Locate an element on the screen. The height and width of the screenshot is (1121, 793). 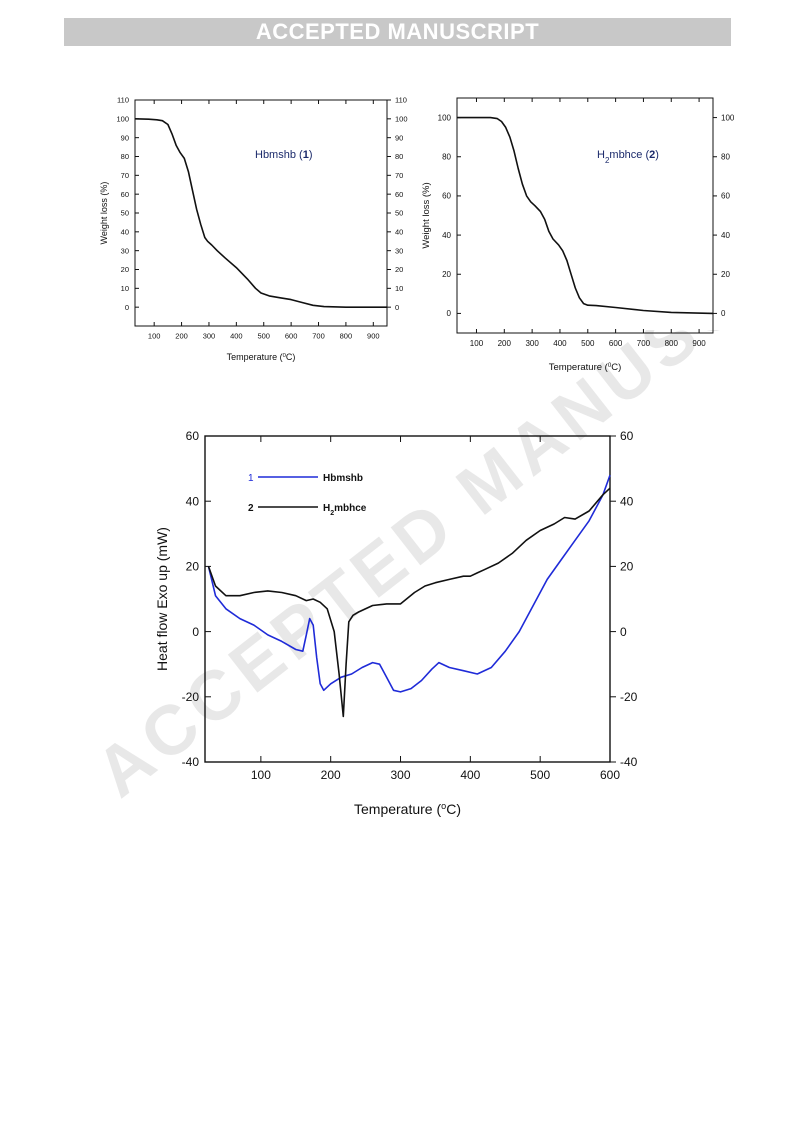
series-line-H2mbhce is located at coordinates (409, 602).